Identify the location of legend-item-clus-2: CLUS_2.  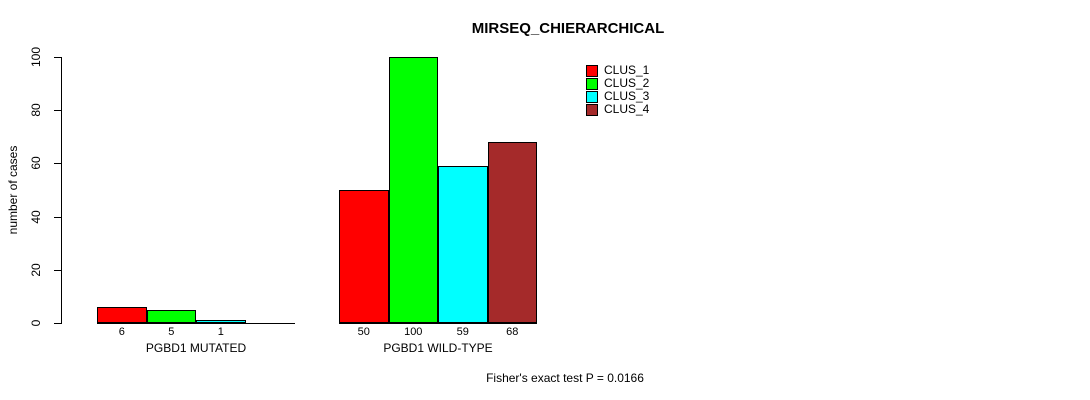
(617, 83).